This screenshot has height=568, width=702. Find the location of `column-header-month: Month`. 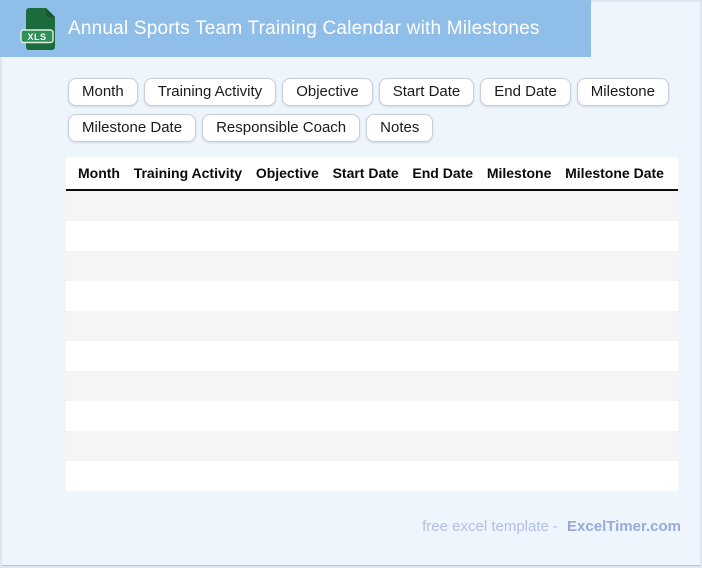

column-header-month: Month is located at coordinates (99, 173).